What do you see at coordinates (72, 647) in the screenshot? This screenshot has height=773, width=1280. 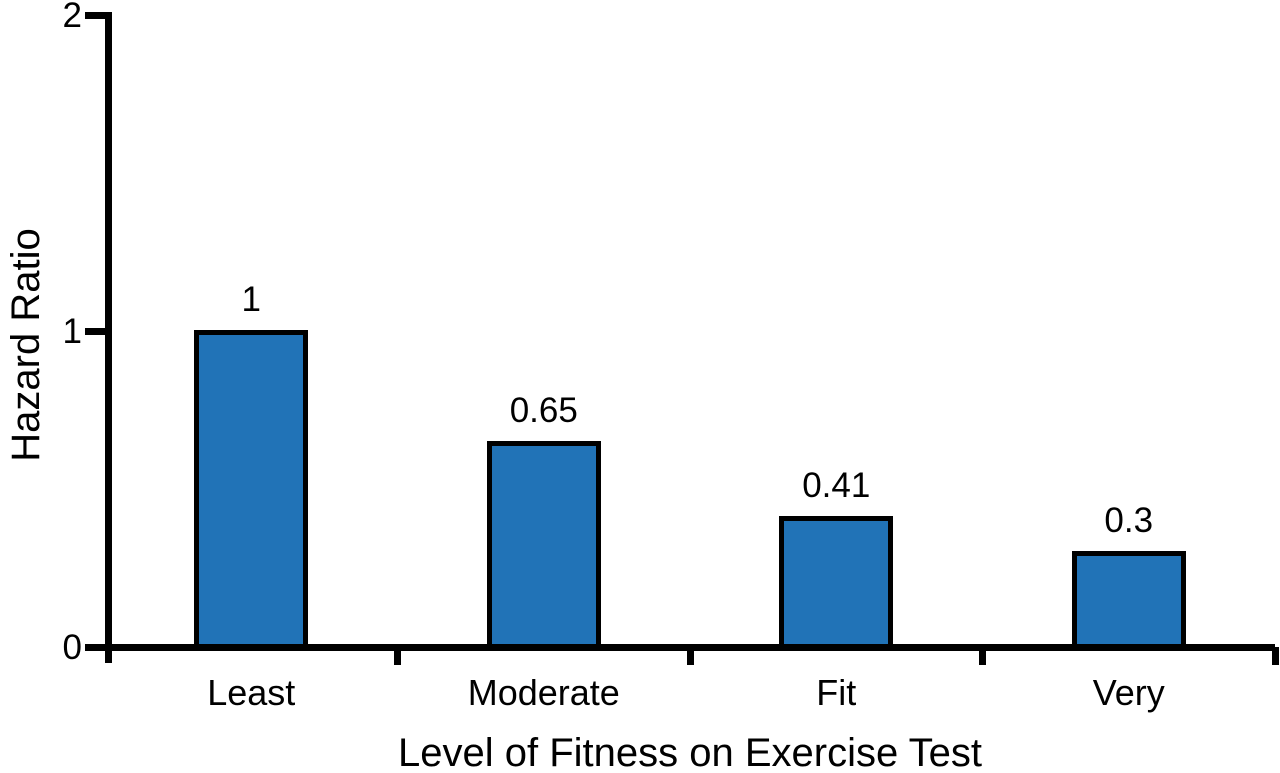 I see `y-tick-label: 0` at bounding box center [72, 647].